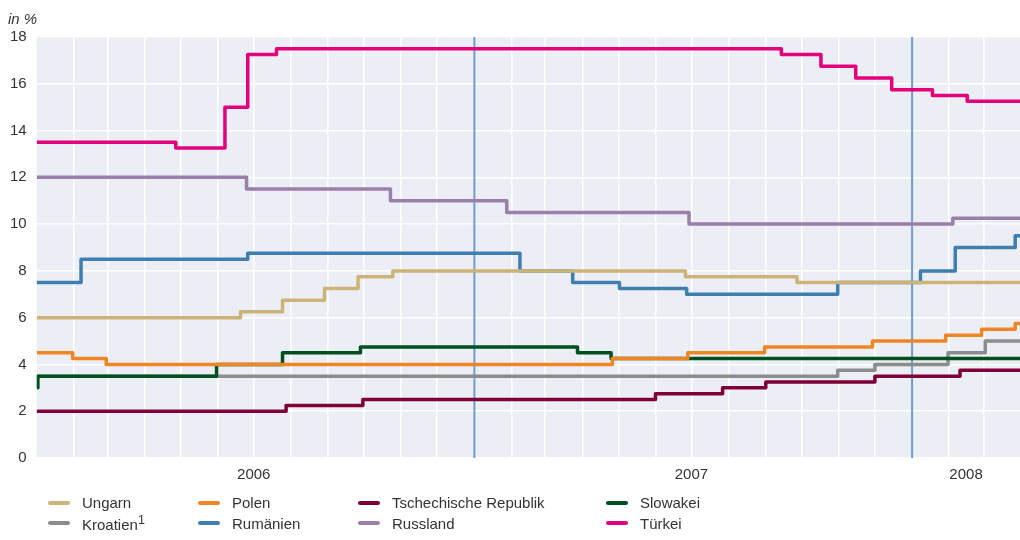 This screenshot has width=1020, height=540. I want to click on y-tick-label: 12, so click(18, 176).